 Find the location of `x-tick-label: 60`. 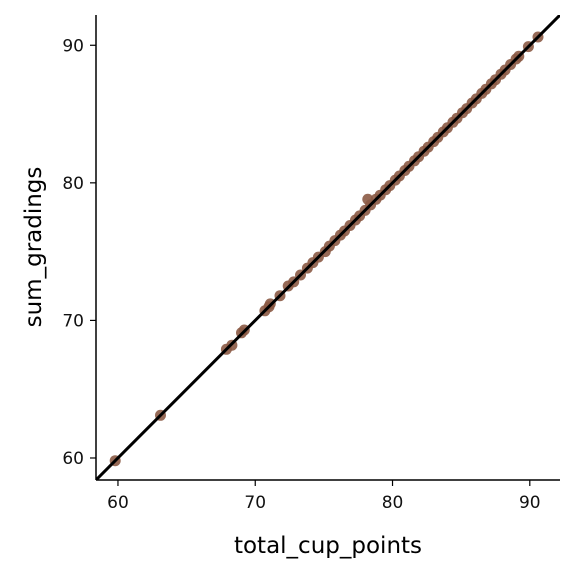

x-tick-label: 60 is located at coordinates (118, 503).